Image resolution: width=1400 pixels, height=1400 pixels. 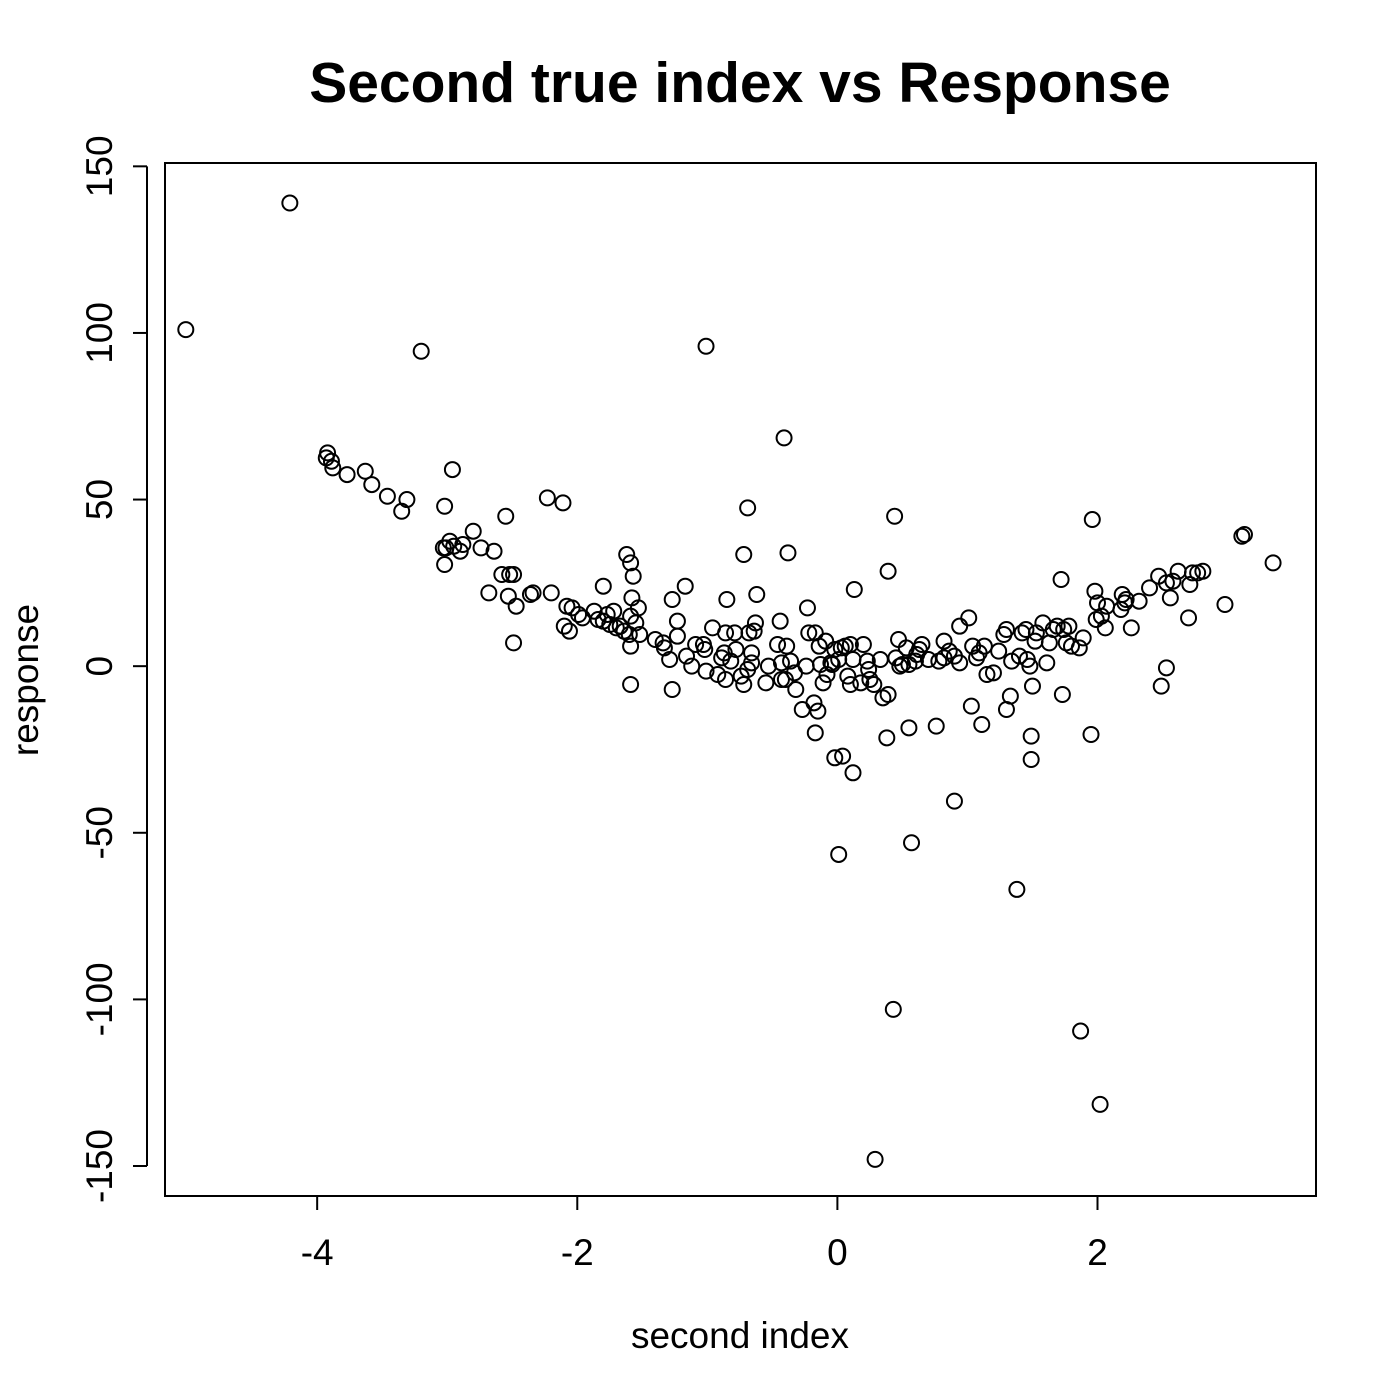 I want to click on x-tick-label: 2, so click(x=1097, y=1252).